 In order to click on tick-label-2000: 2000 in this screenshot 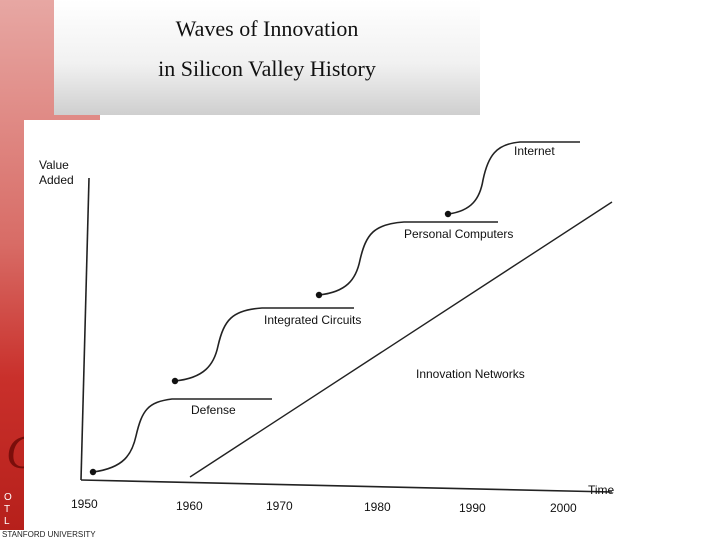, I will do `click(563, 508)`.